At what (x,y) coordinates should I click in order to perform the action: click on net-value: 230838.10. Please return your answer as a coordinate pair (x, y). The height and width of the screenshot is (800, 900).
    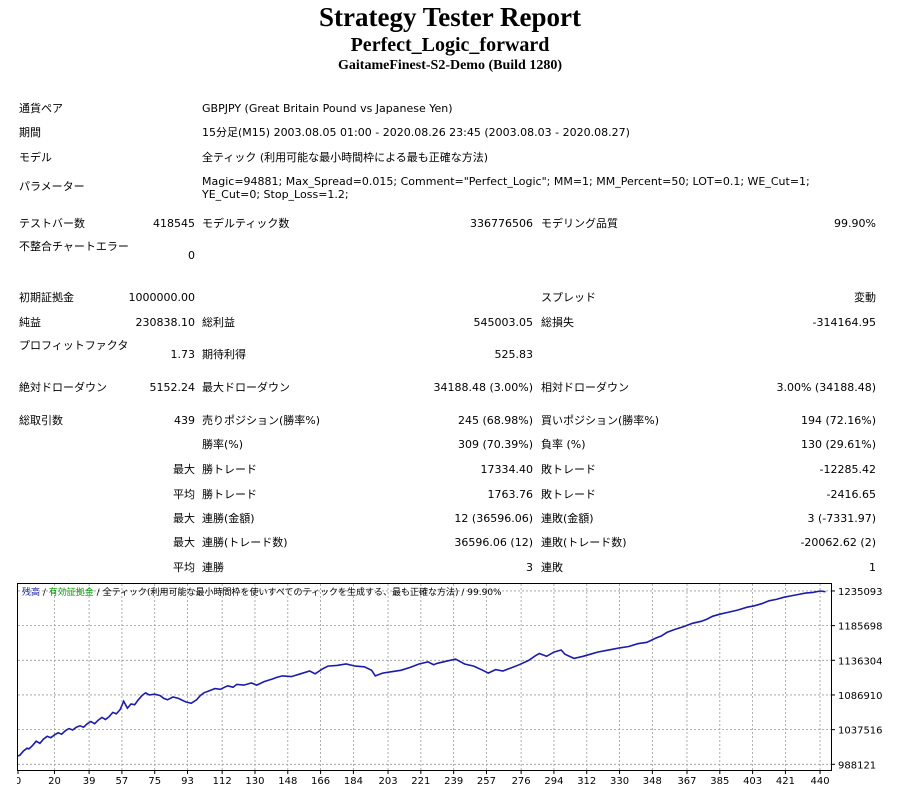
    Looking at the image, I should click on (165, 322).